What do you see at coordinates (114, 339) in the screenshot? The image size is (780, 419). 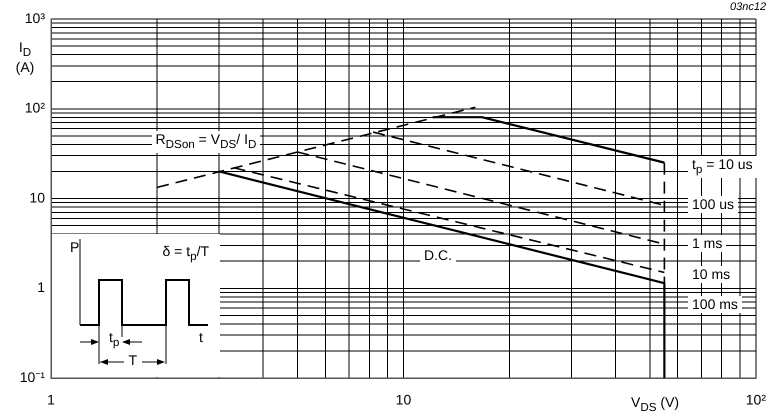 I see `annotation: t$_{p}$` at bounding box center [114, 339].